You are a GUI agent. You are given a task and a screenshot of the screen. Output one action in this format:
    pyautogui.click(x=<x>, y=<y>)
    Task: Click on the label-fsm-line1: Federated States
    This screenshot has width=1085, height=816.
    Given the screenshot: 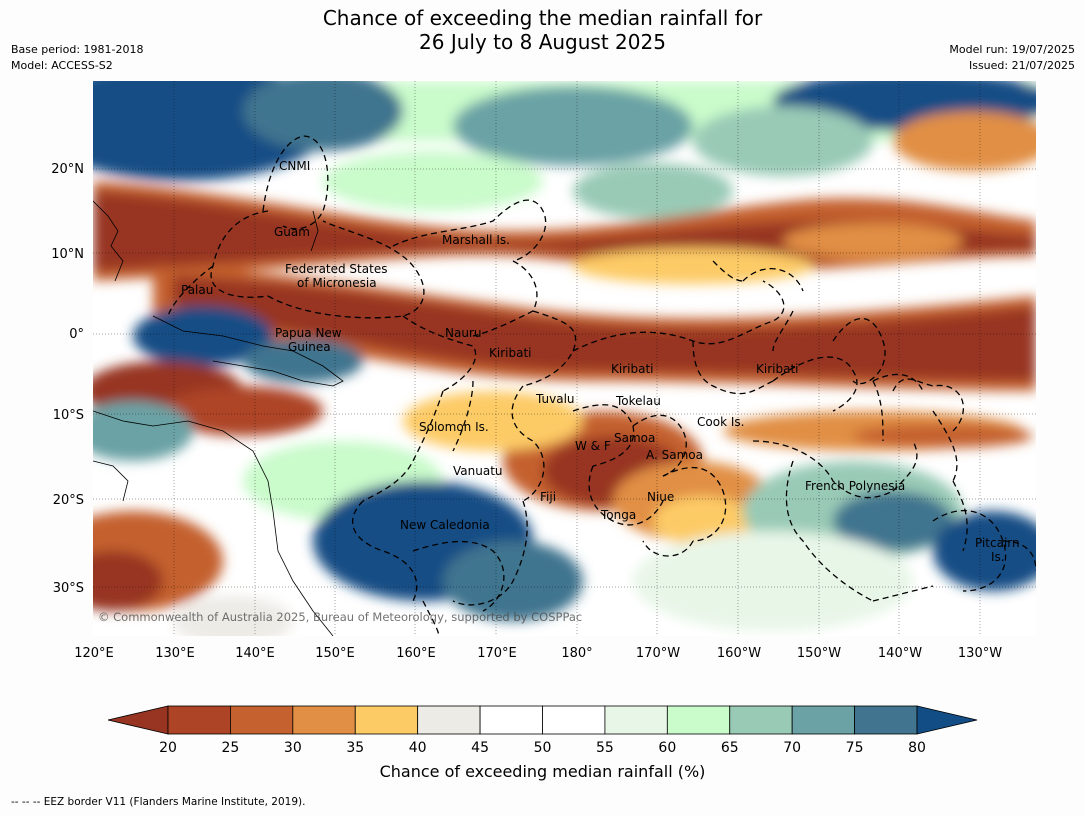 What is the action you would take?
    pyautogui.click(x=336, y=269)
    